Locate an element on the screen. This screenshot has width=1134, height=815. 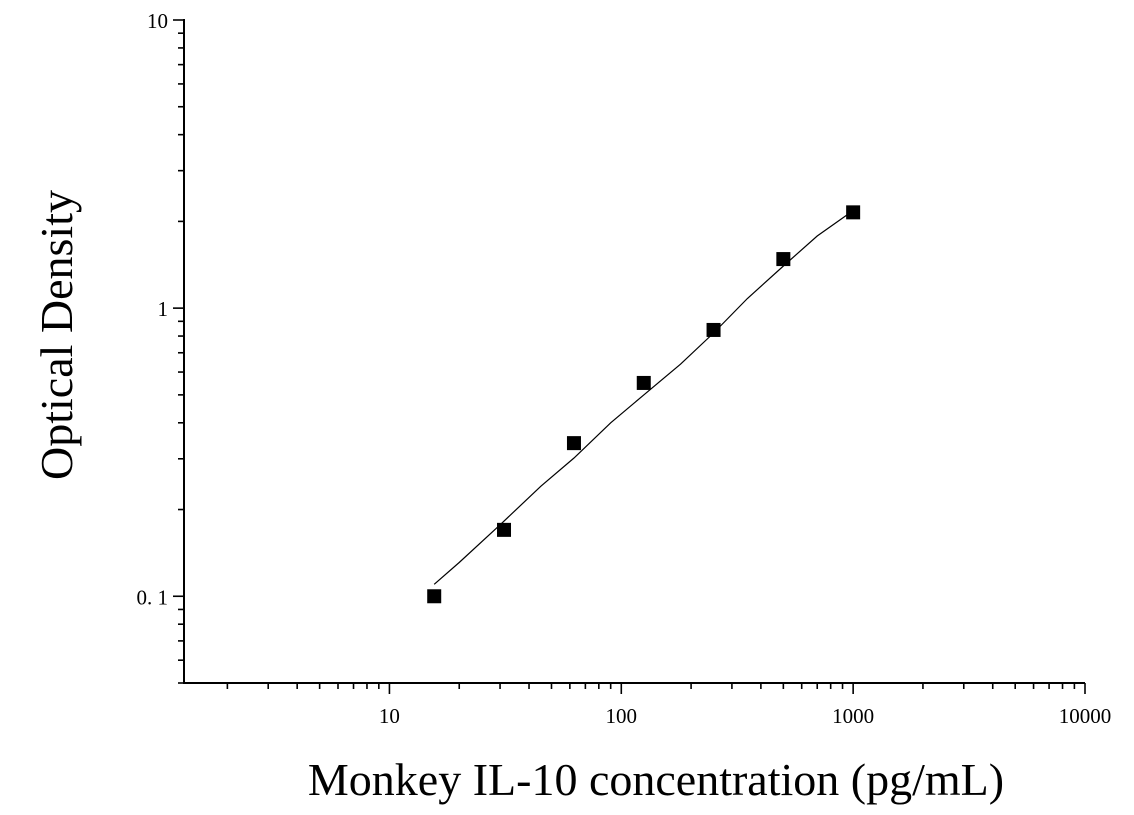
y-axis-title: Optical Density is located at coordinates (56, 335).